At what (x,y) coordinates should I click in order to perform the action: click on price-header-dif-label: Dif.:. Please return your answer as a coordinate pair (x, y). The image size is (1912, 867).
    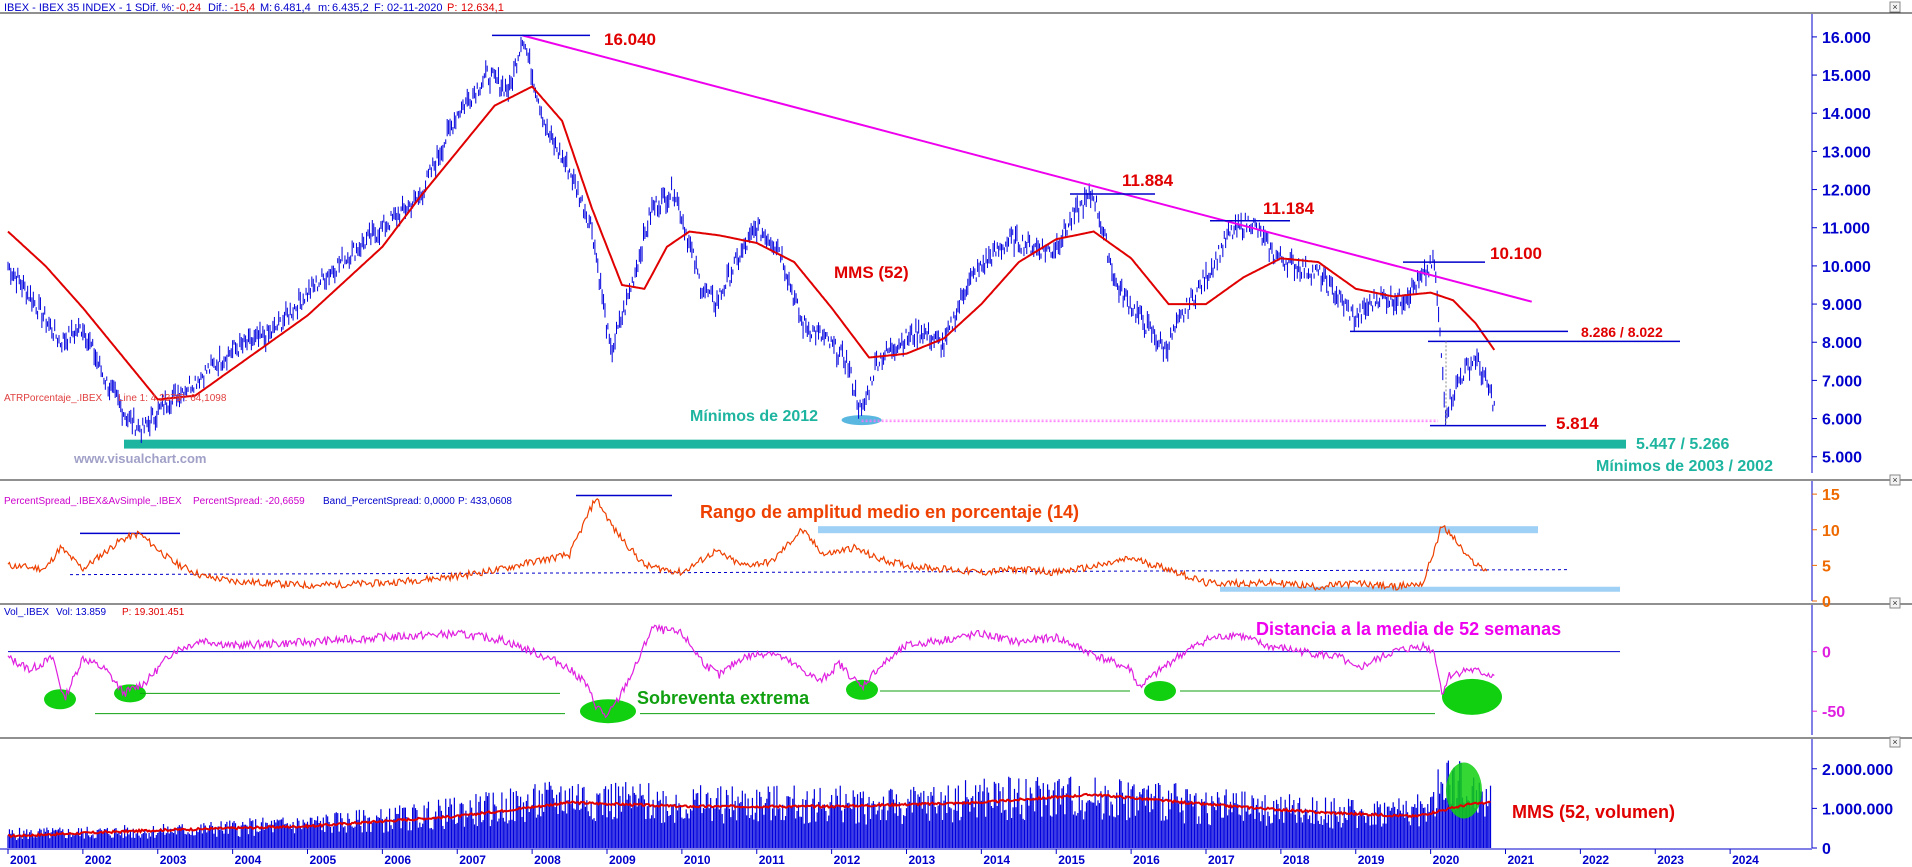
    Looking at the image, I should click on (218, 8).